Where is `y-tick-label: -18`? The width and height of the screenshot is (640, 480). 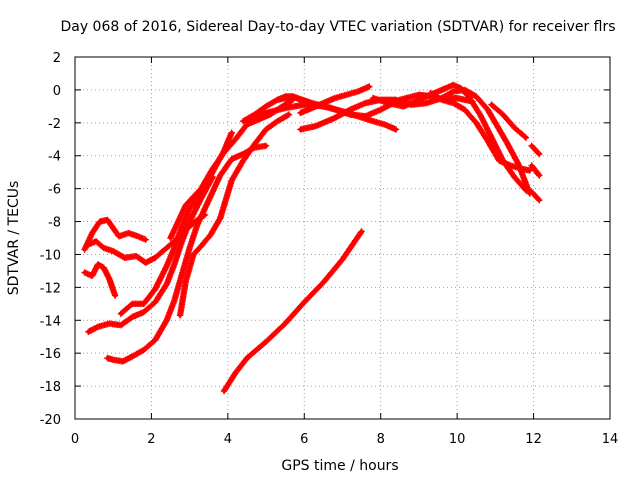 y-tick-label: -18 is located at coordinates (50, 387).